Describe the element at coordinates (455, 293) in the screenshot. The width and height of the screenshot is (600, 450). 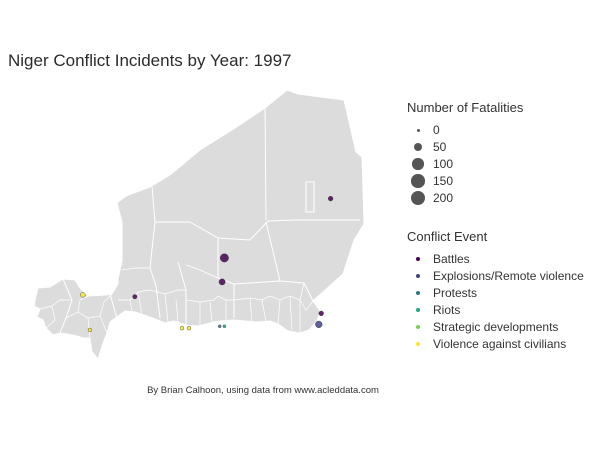
I see `color-legend-label: Protests` at that location.